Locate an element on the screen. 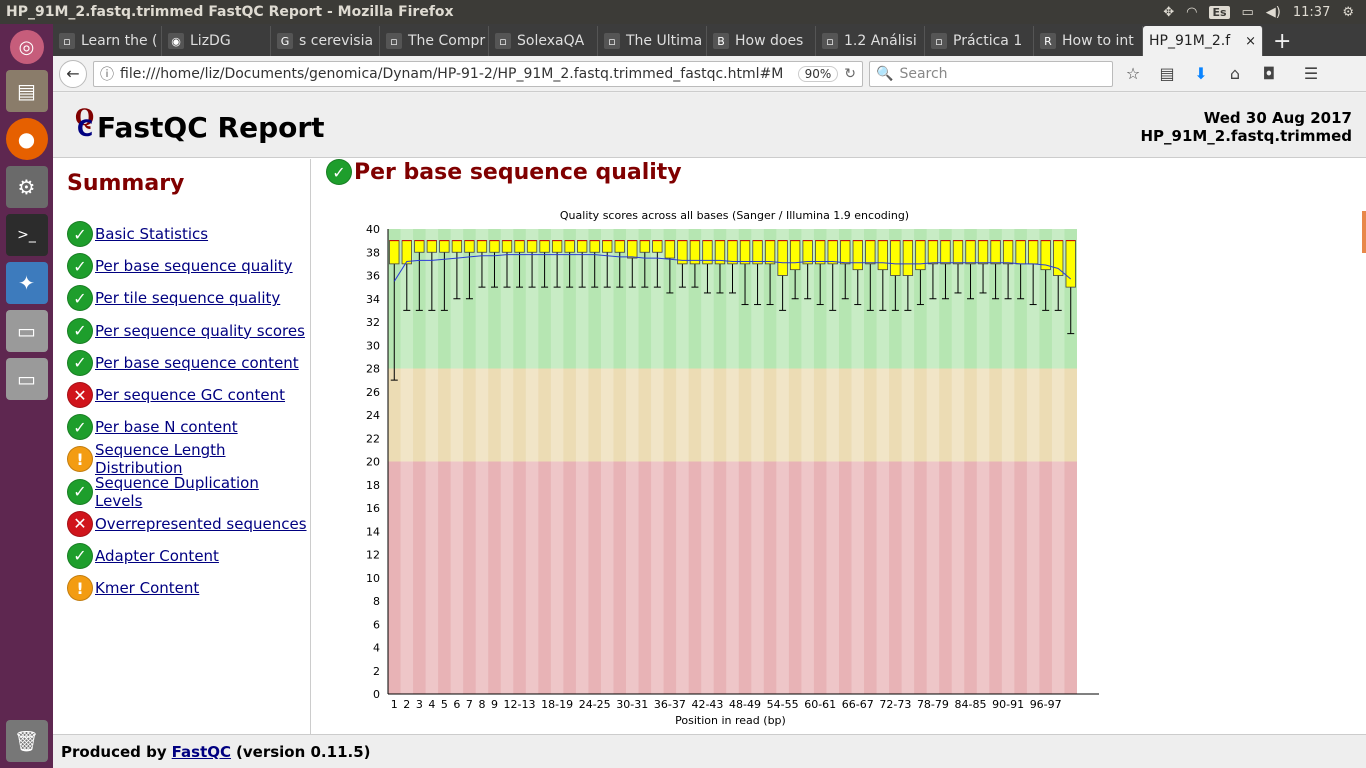 The height and width of the screenshot is (768, 1366). files-icon: ▤ is located at coordinates (26, 91).